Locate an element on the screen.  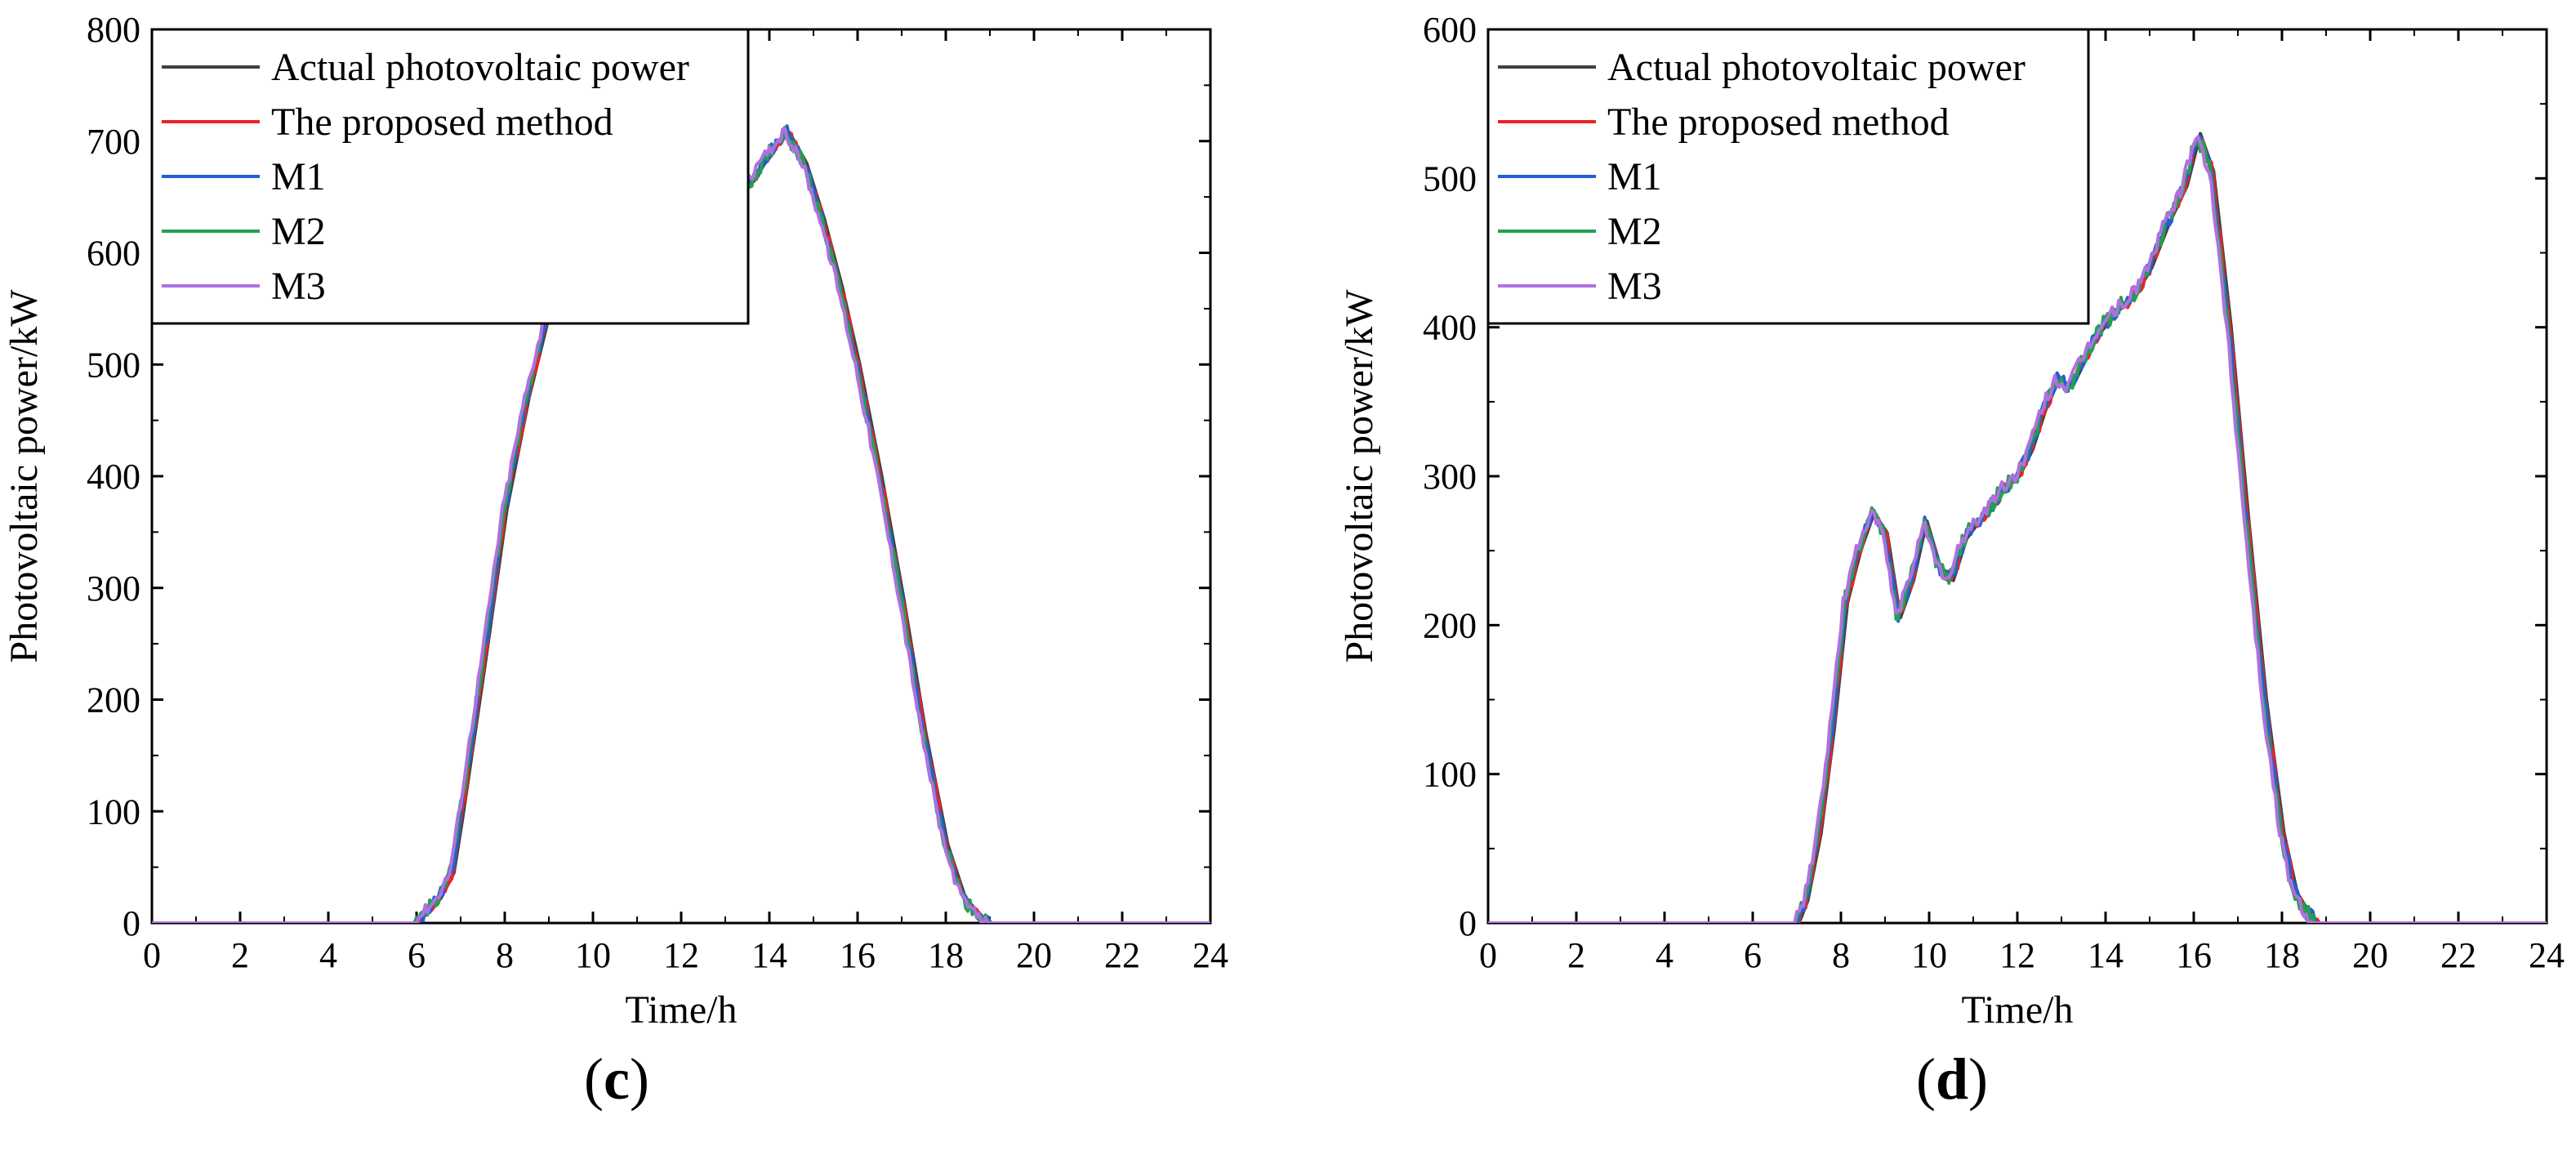
caption-letter: c is located at coordinates (617, 1079).